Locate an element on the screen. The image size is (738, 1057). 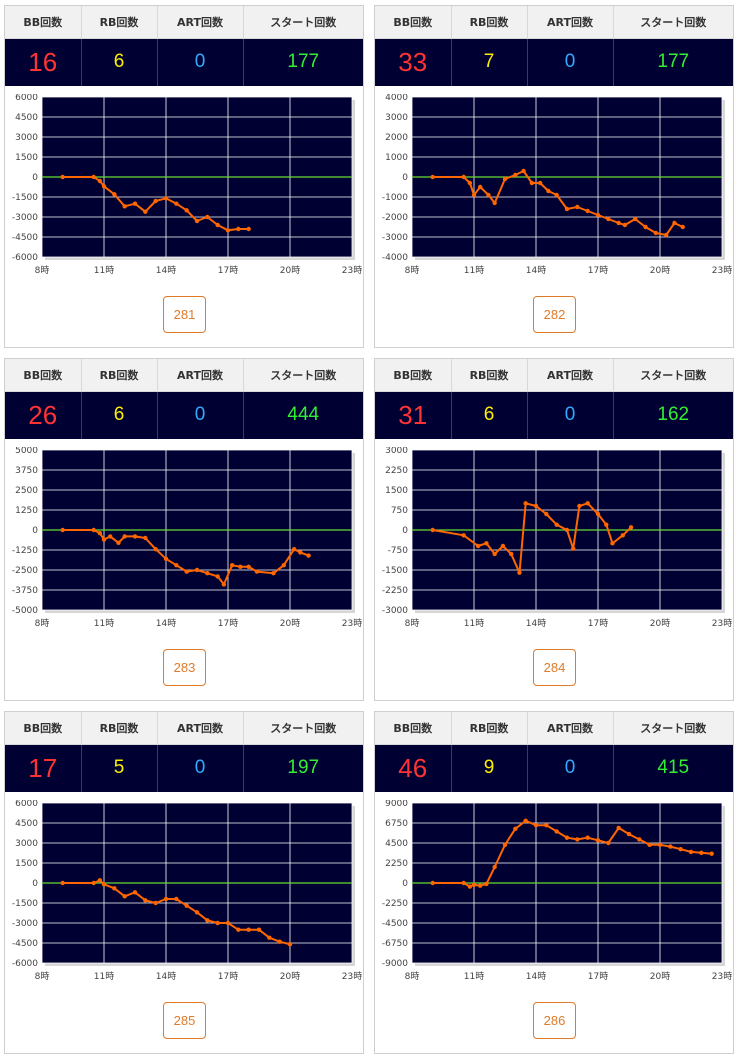
machine-number-button: 281 is located at coordinates (184, 314).